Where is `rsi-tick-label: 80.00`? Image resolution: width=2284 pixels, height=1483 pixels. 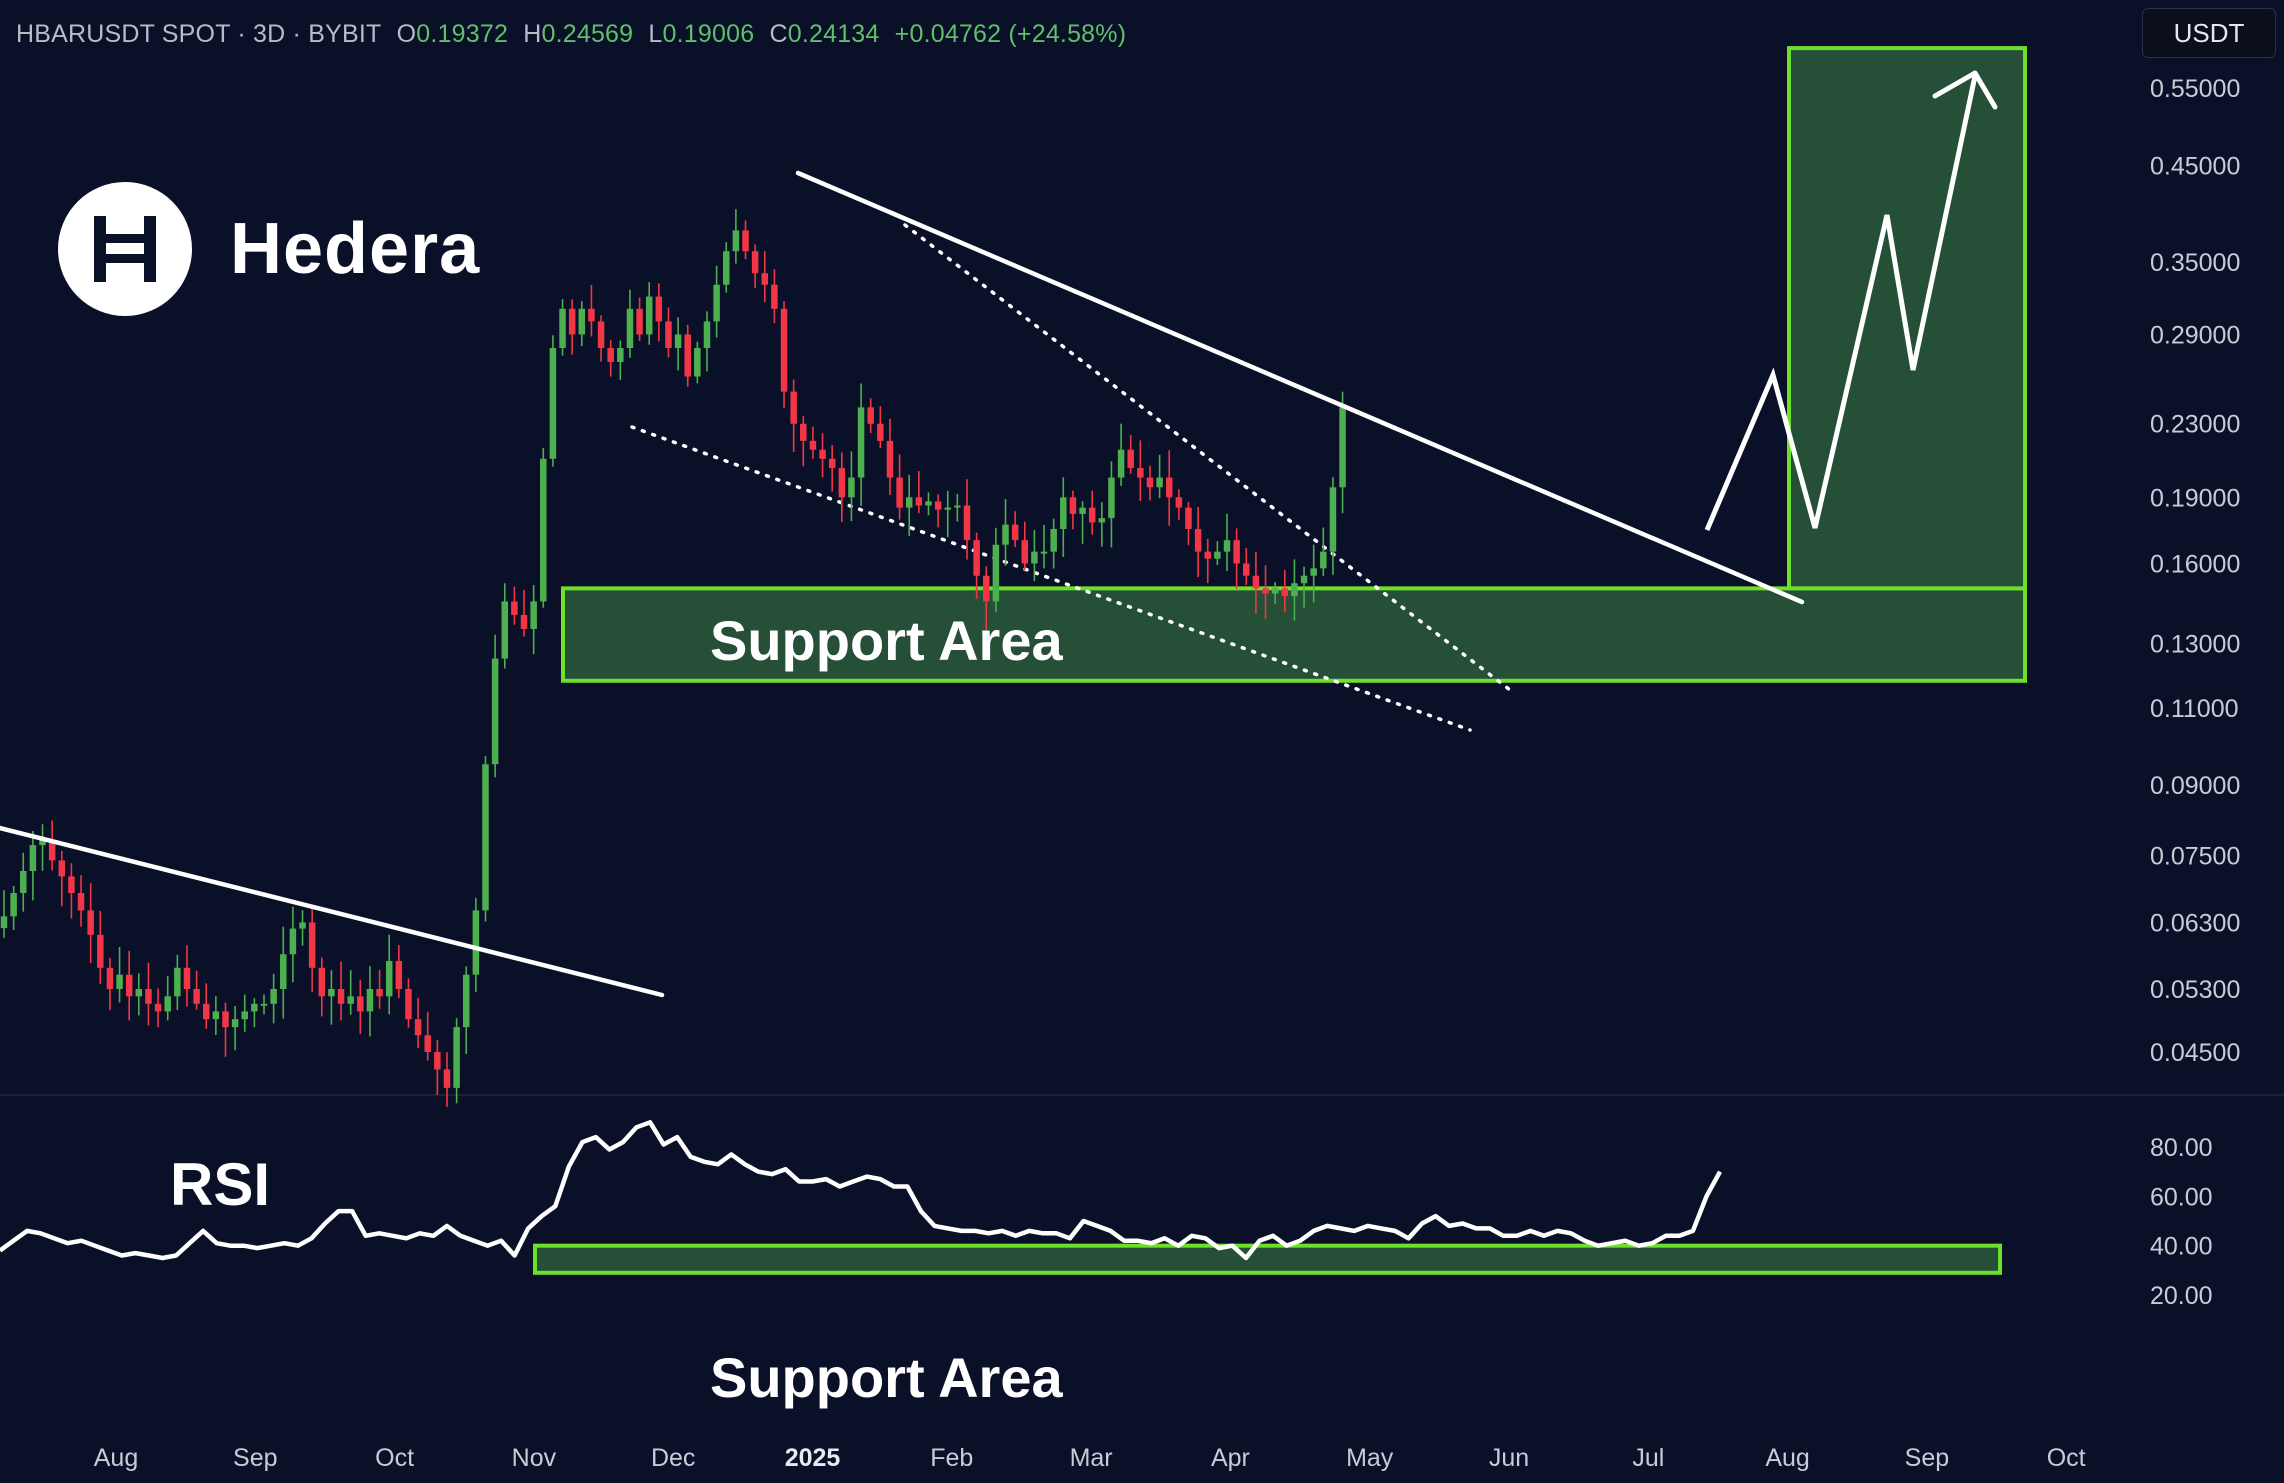
rsi-tick-label: 80.00 is located at coordinates (2181, 1148).